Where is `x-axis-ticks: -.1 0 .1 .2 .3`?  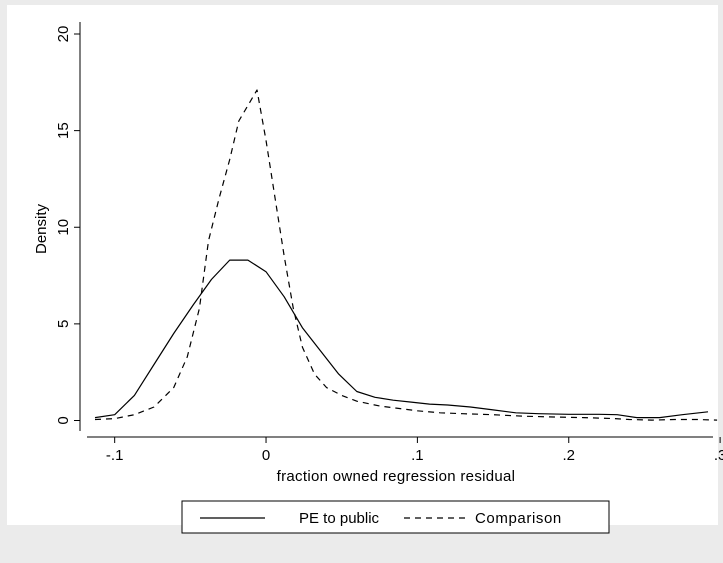 x-axis-ticks: -.1 0 .1 .2 .3 is located at coordinates (414, 450).